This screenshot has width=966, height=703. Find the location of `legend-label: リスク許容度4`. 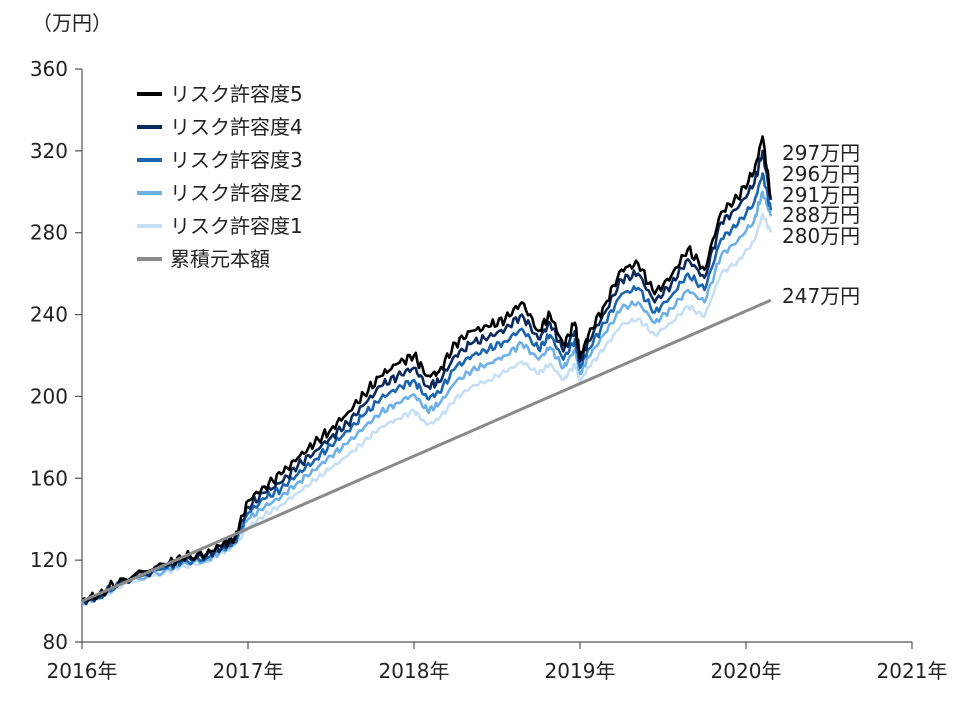

legend-label: リスク許容度4 is located at coordinates (236, 127).